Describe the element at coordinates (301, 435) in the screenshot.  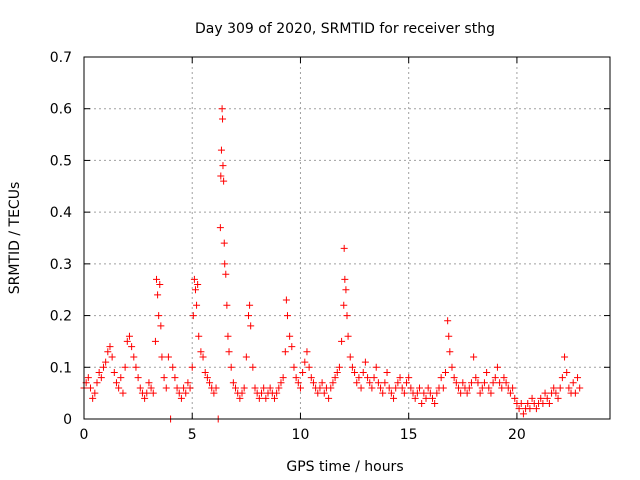
I see `x-tick-label: 10` at that location.